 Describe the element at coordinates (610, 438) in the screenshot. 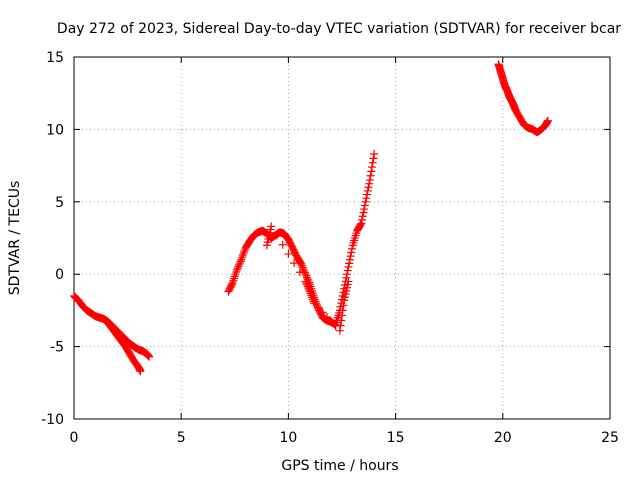

I see `x-tick-label: 25` at that location.